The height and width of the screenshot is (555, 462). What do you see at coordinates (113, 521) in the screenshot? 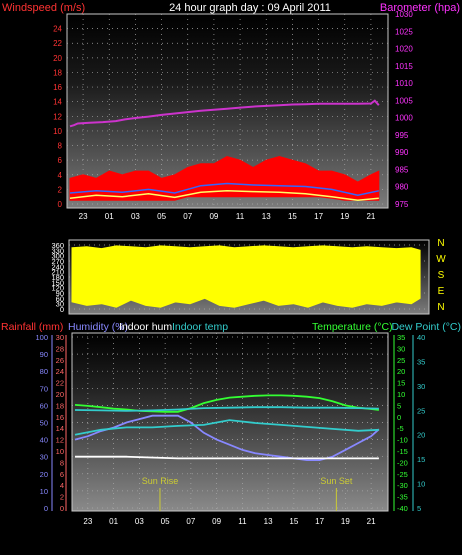
I see `hour-tick-label: 01` at bounding box center [113, 521].